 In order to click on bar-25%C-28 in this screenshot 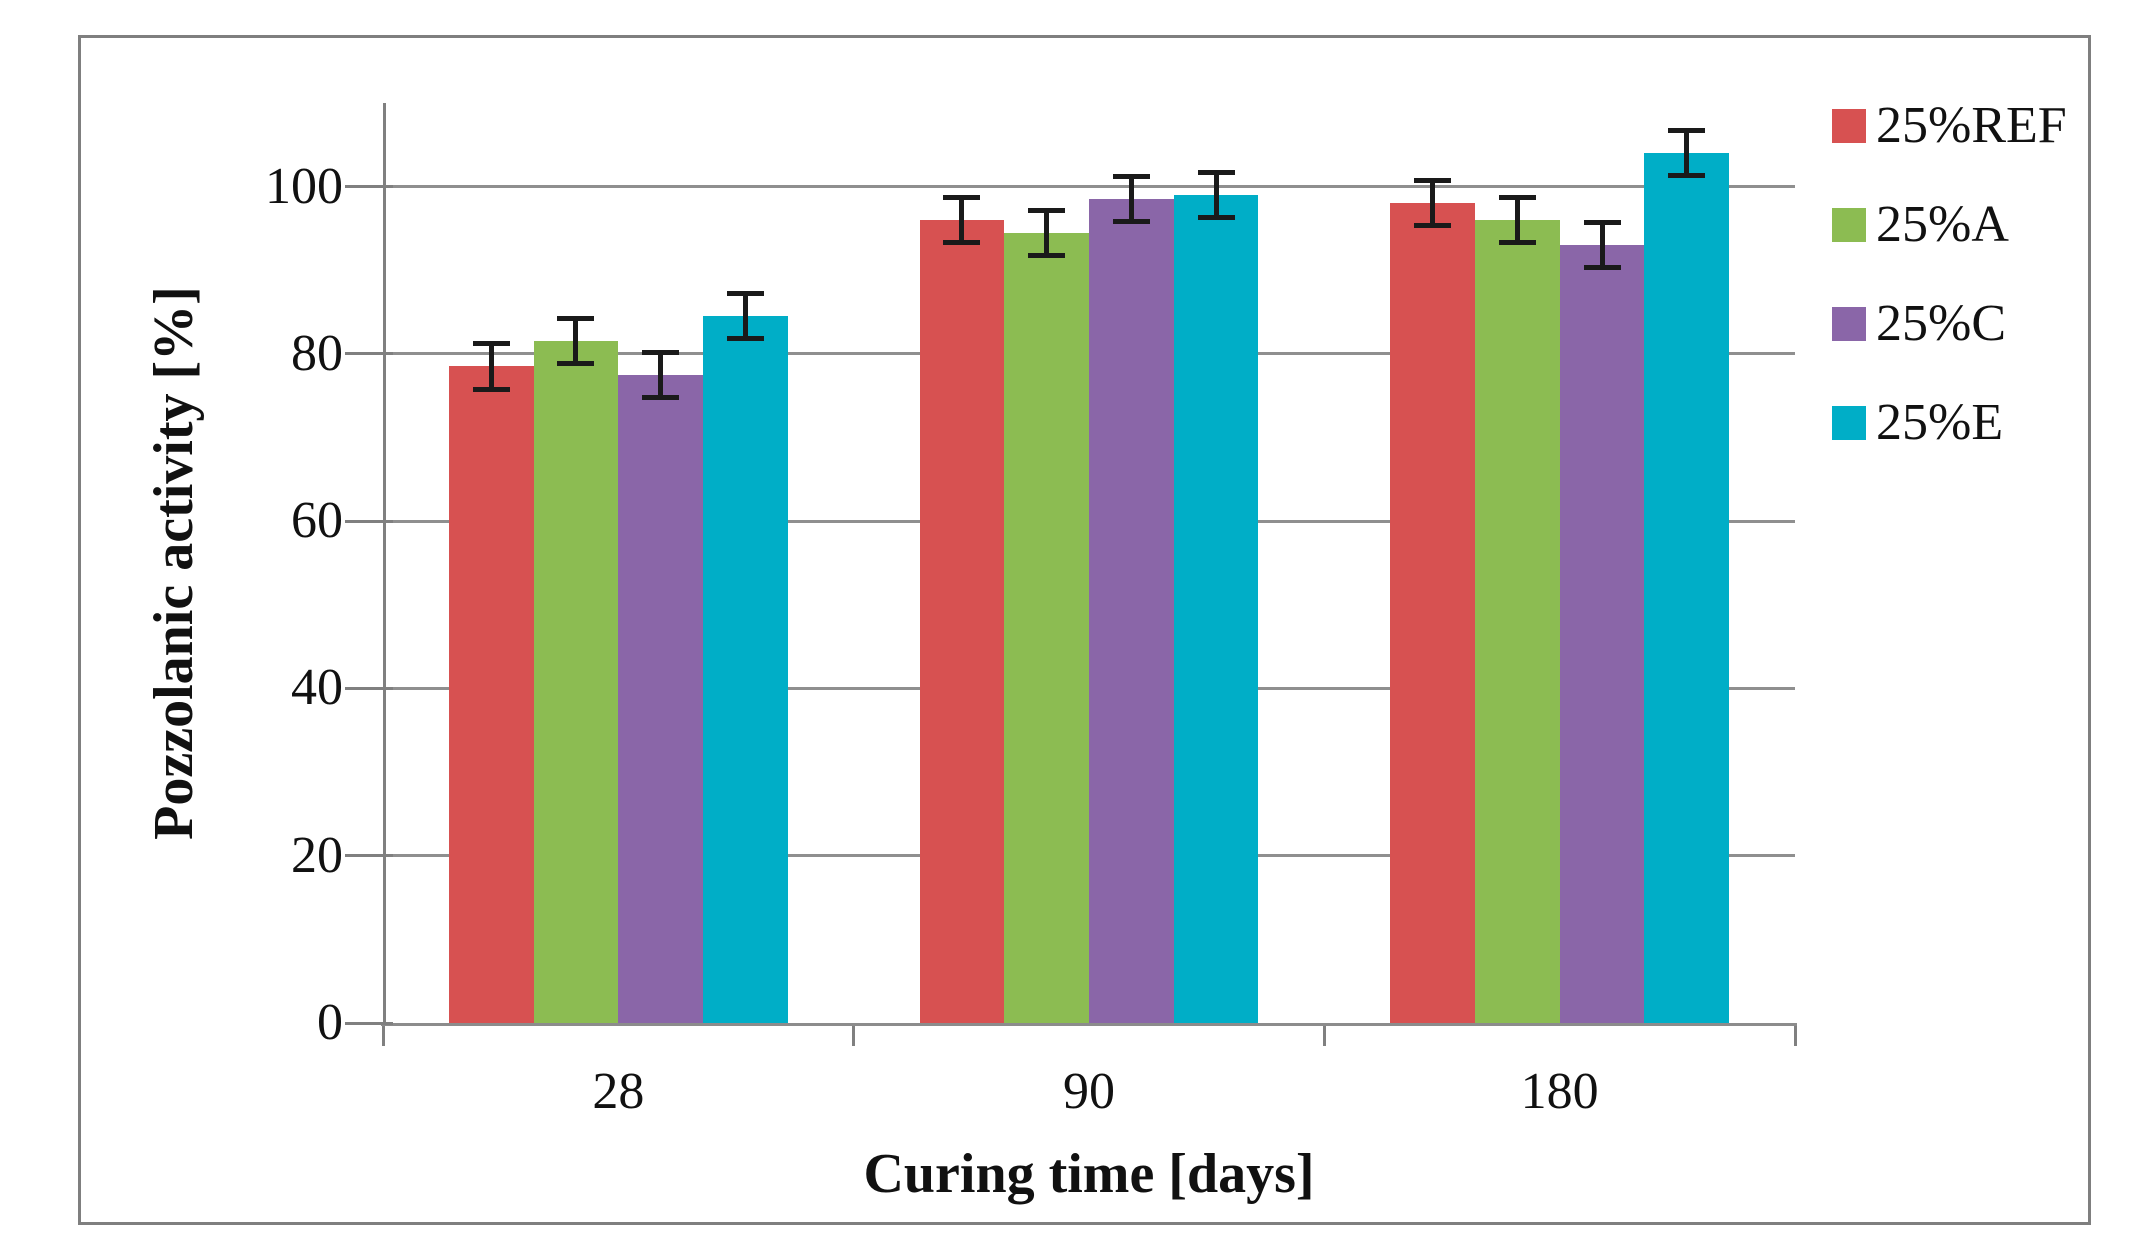, I will do `click(661, 698)`.